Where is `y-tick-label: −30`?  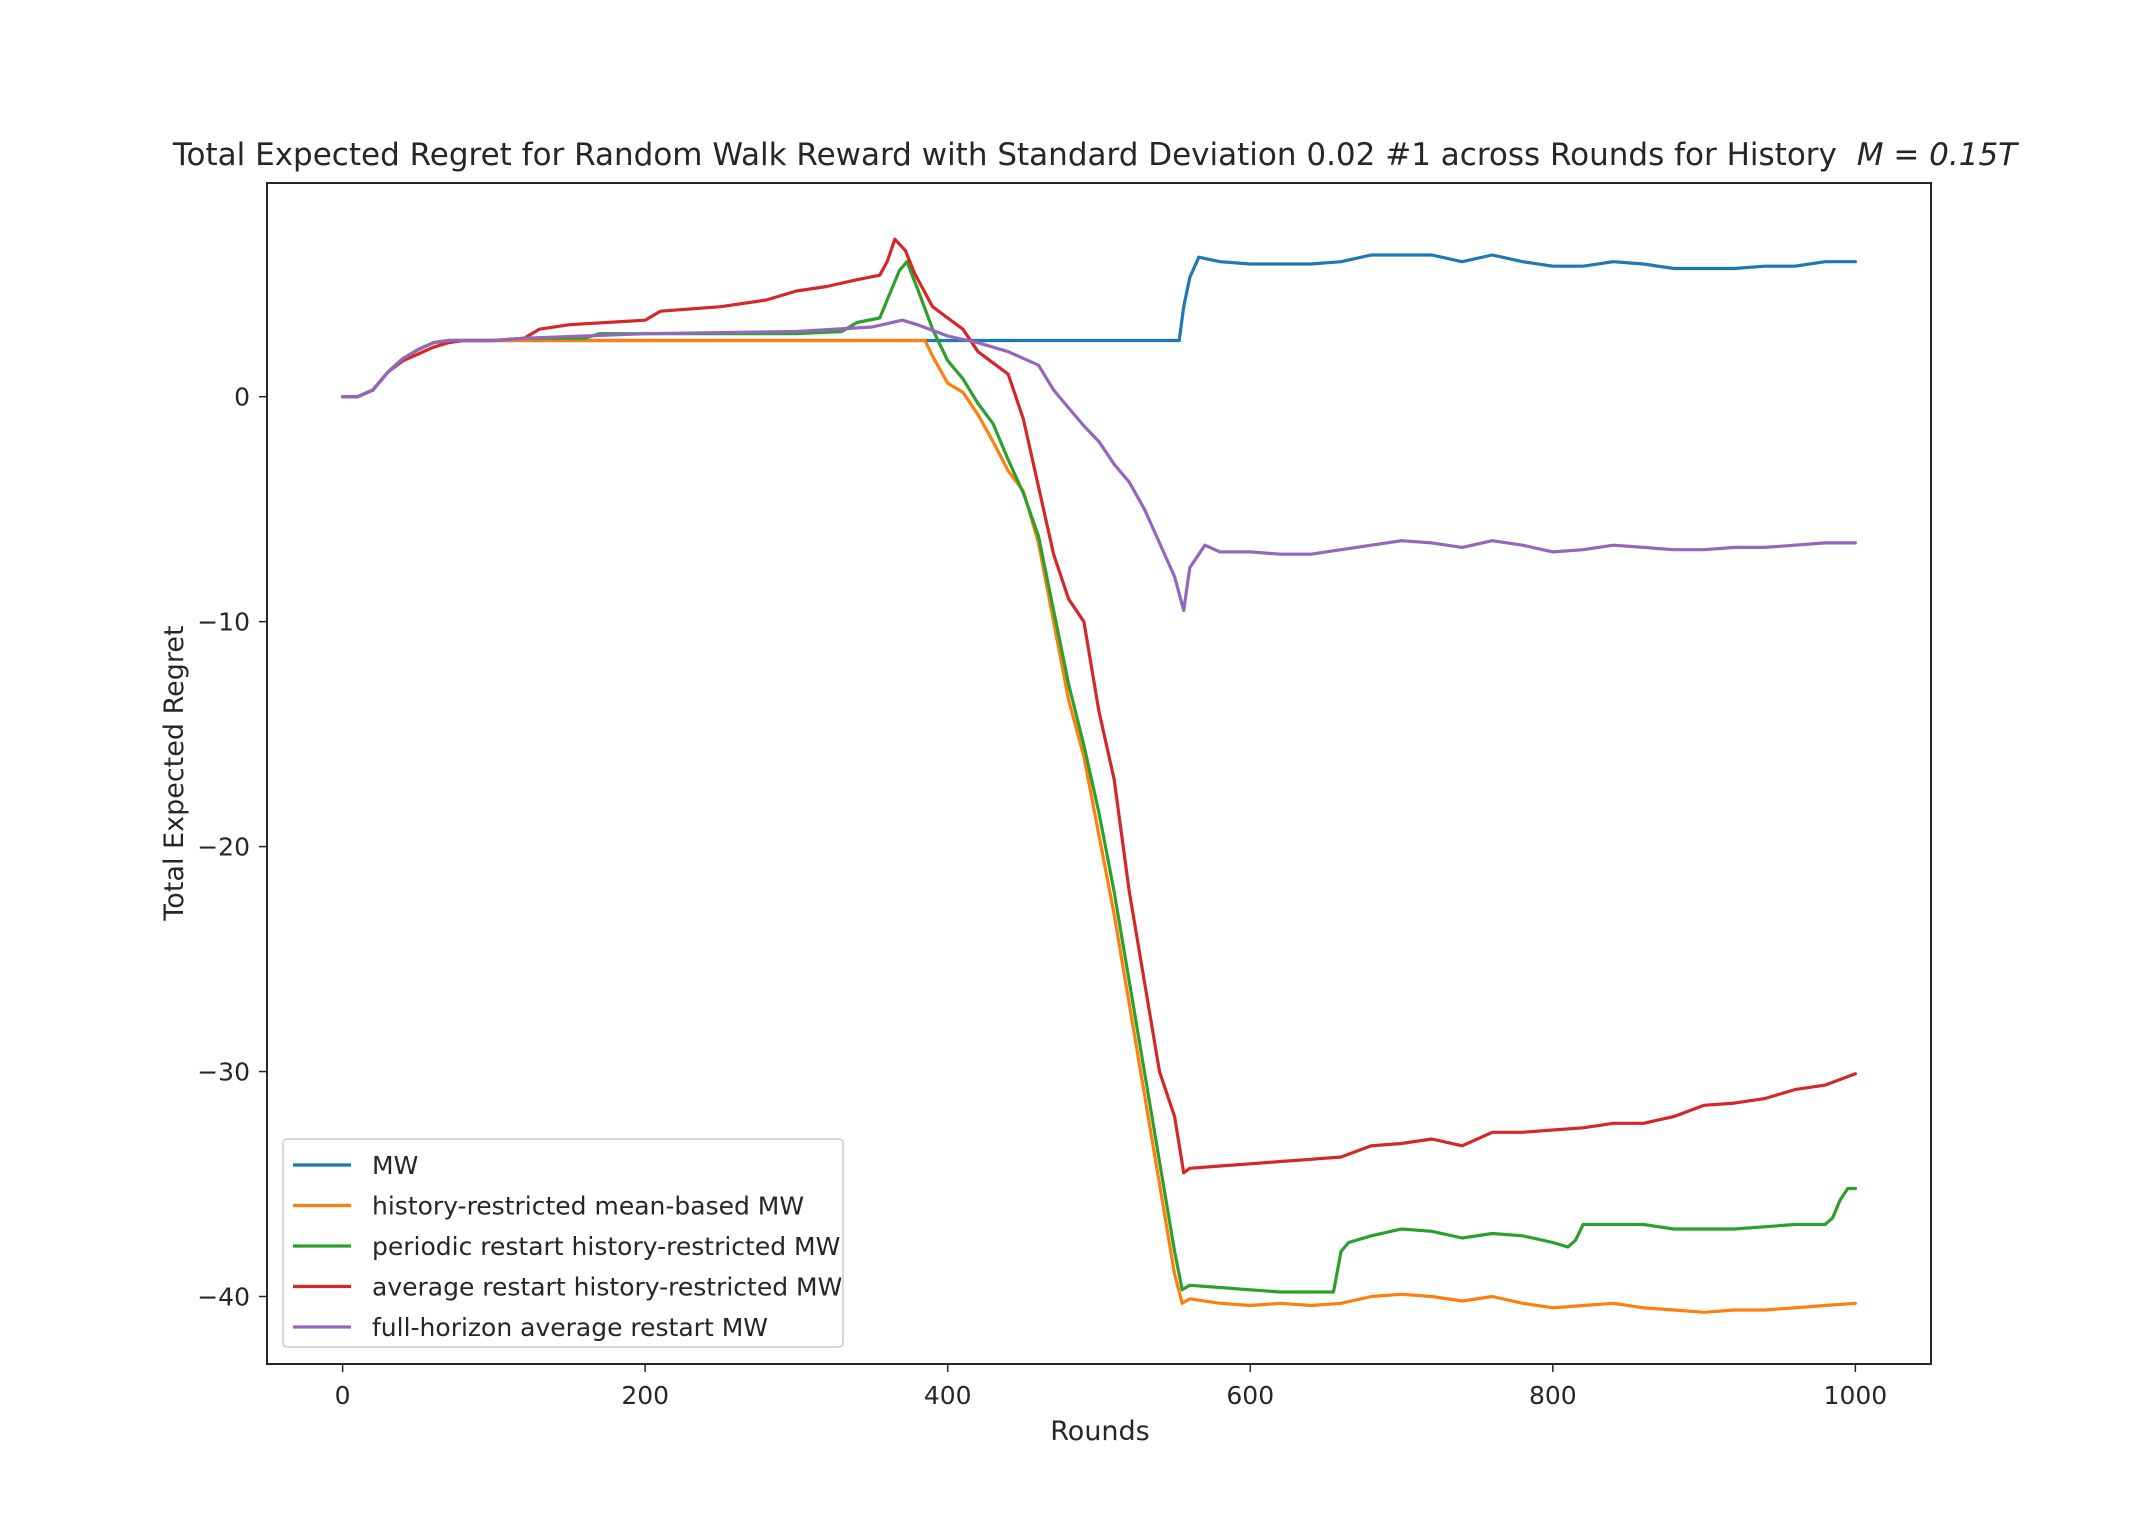
y-tick-label: −30 is located at coordinates (223, 1072).